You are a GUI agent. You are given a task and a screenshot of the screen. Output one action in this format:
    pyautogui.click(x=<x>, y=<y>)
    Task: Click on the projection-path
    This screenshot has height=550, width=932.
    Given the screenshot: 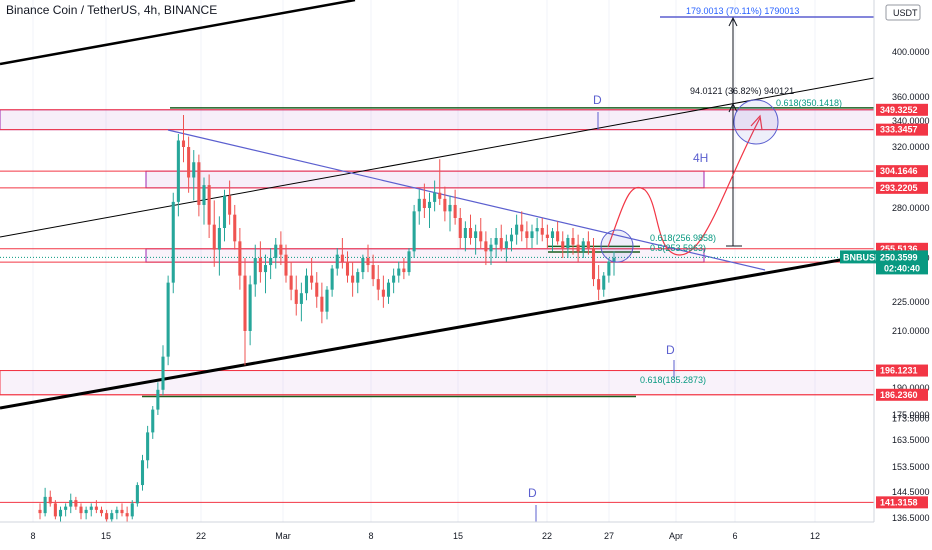 What is the action you would take?
    pyautogui.click(x=684, y=186)
    